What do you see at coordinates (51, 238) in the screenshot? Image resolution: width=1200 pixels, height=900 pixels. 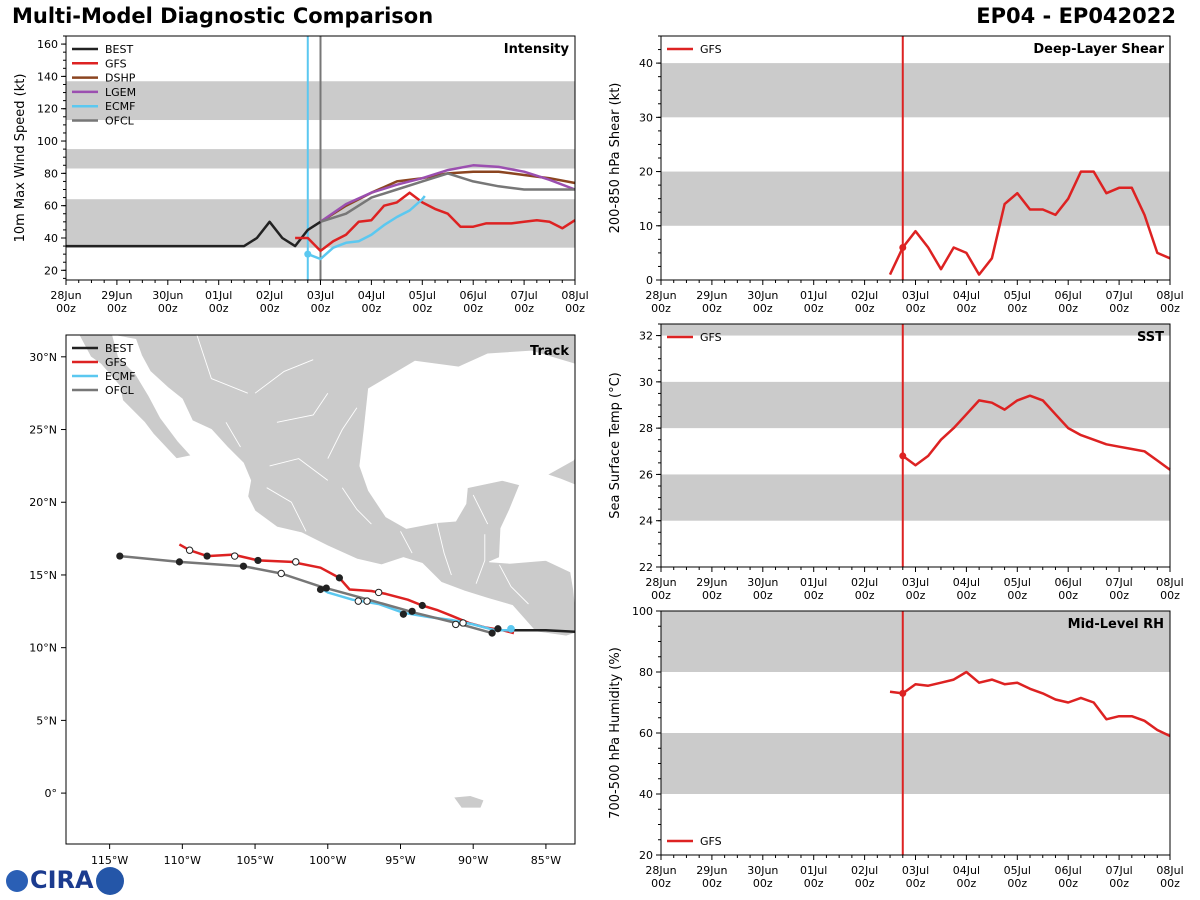 I see `intensity-ytick-label: 40` at bounding box center [51, 238].